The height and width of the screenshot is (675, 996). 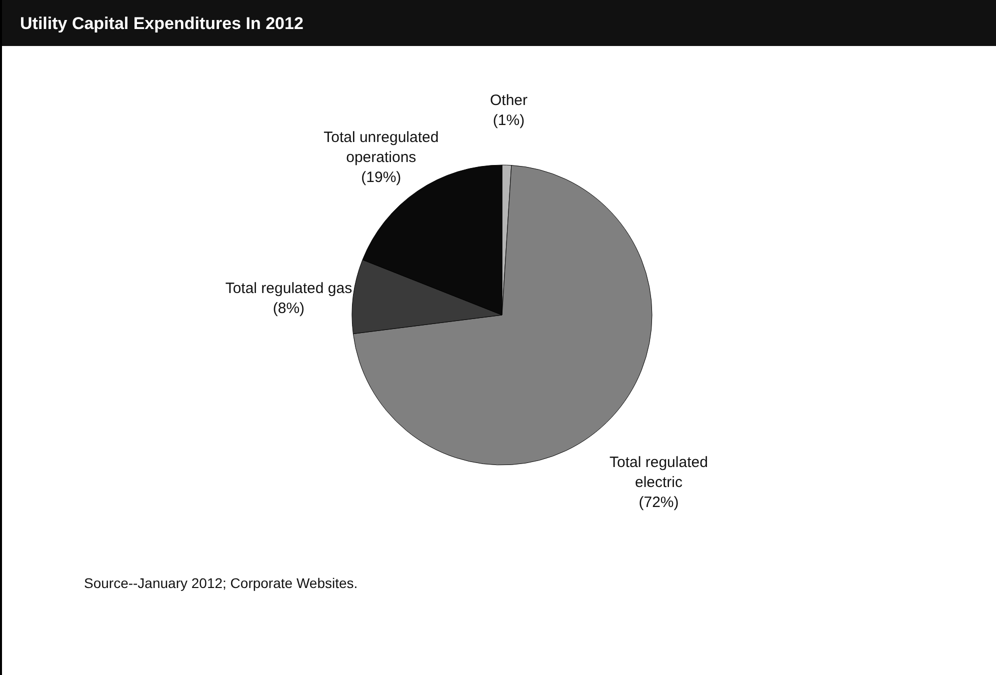 I want to click on data-label: (8%), so click(x=288, y=309).